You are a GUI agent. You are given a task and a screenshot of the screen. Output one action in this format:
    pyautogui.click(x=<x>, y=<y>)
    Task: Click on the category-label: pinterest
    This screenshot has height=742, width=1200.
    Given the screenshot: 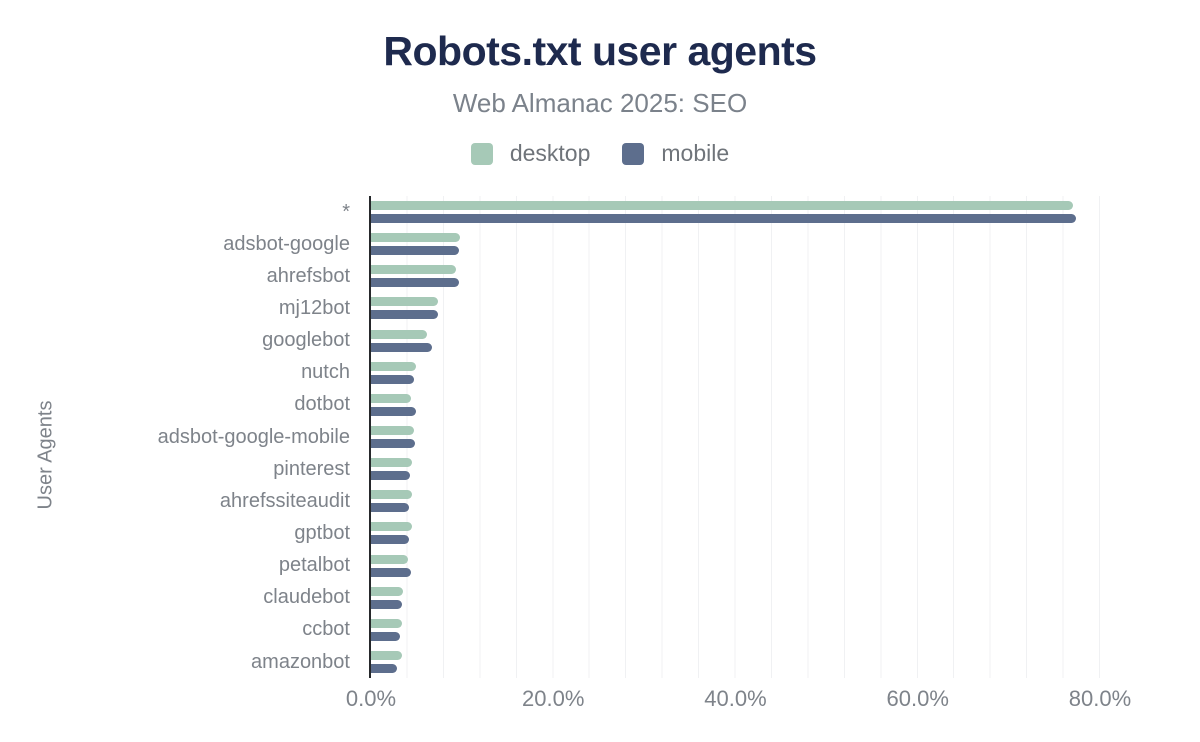 What is the action you would take?
    pyautogui.click(x=311, y=468)
    